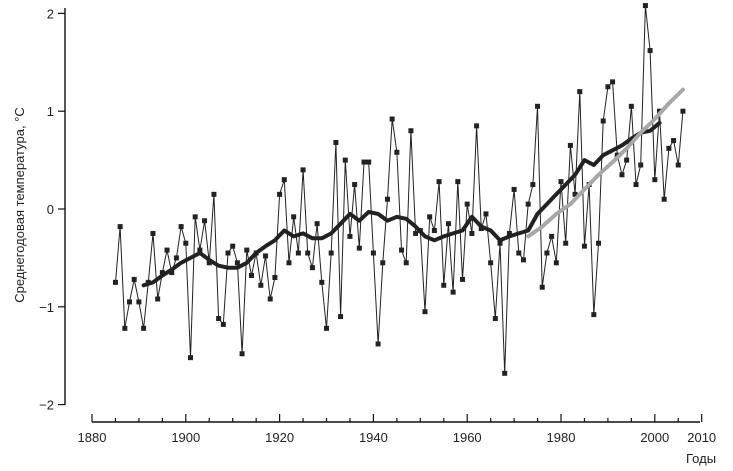 This screenshot has height=471, width=733. What do you see at coordinates (185, 437) in the screenshot?
I see `x-tick-label: 1900` at bounding box center [185, 437].